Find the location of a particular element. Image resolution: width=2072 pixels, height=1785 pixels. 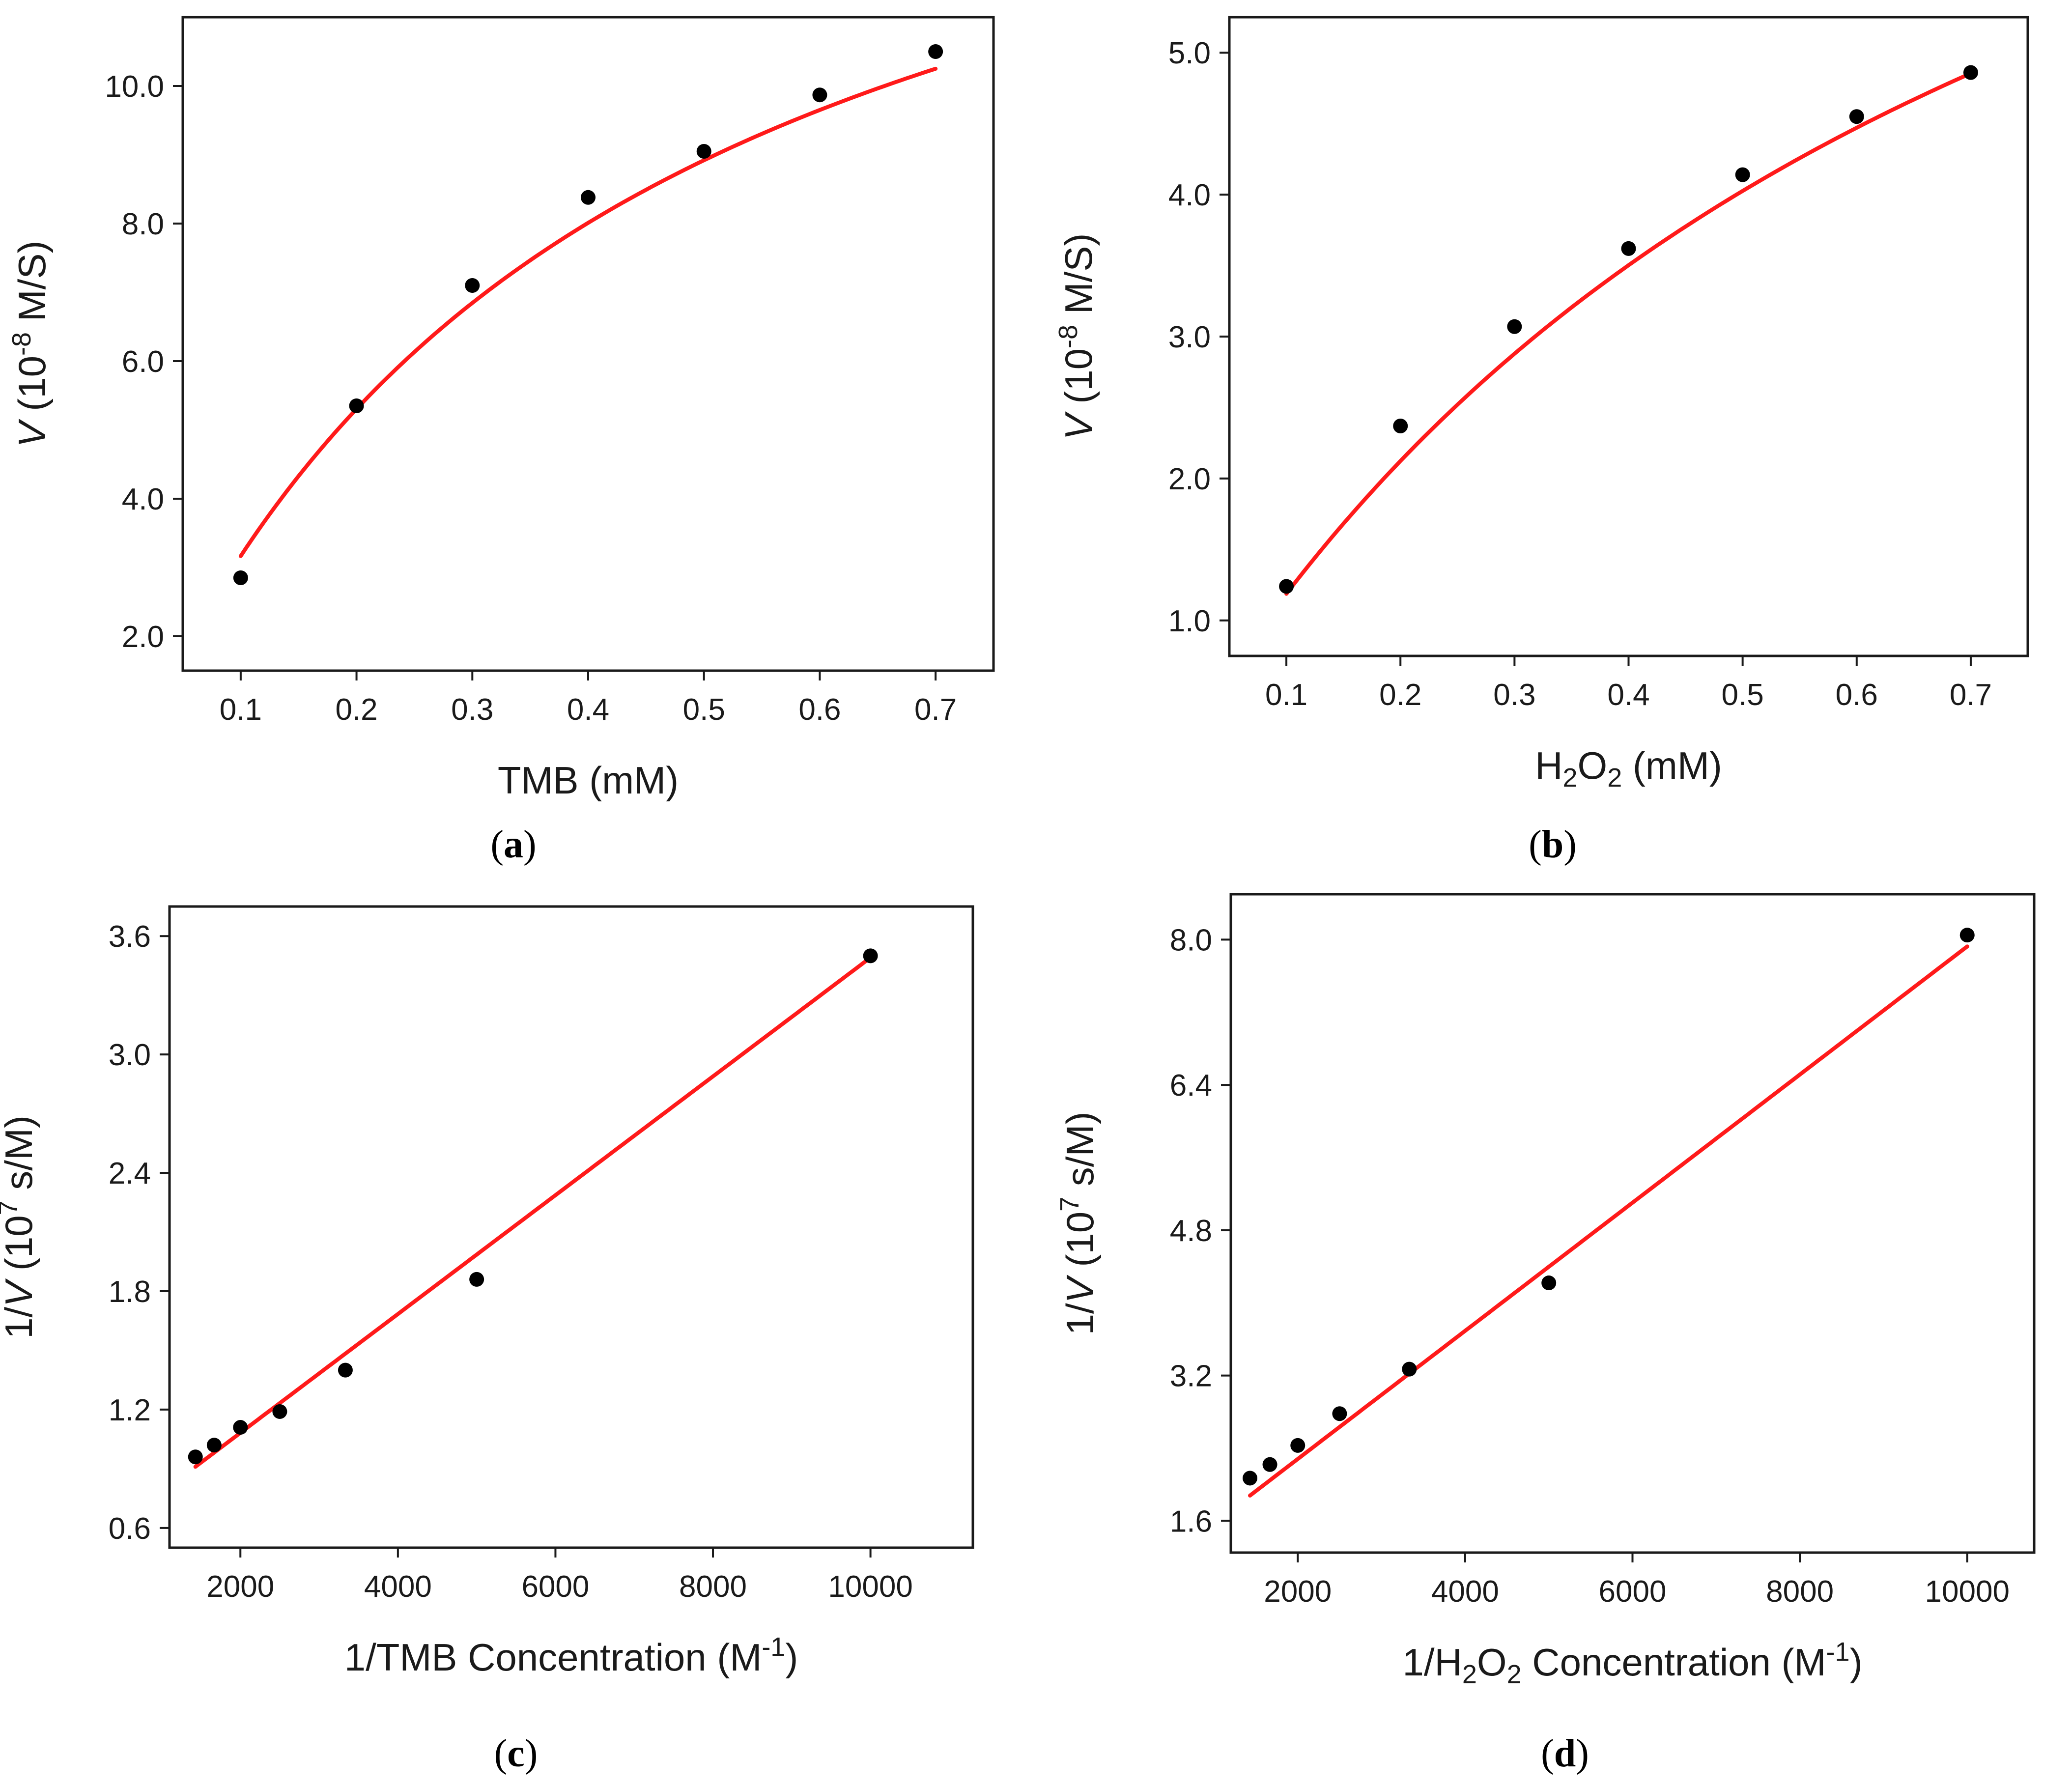

y-tick-label: 0.6 is located at coordinates (130, 1529).